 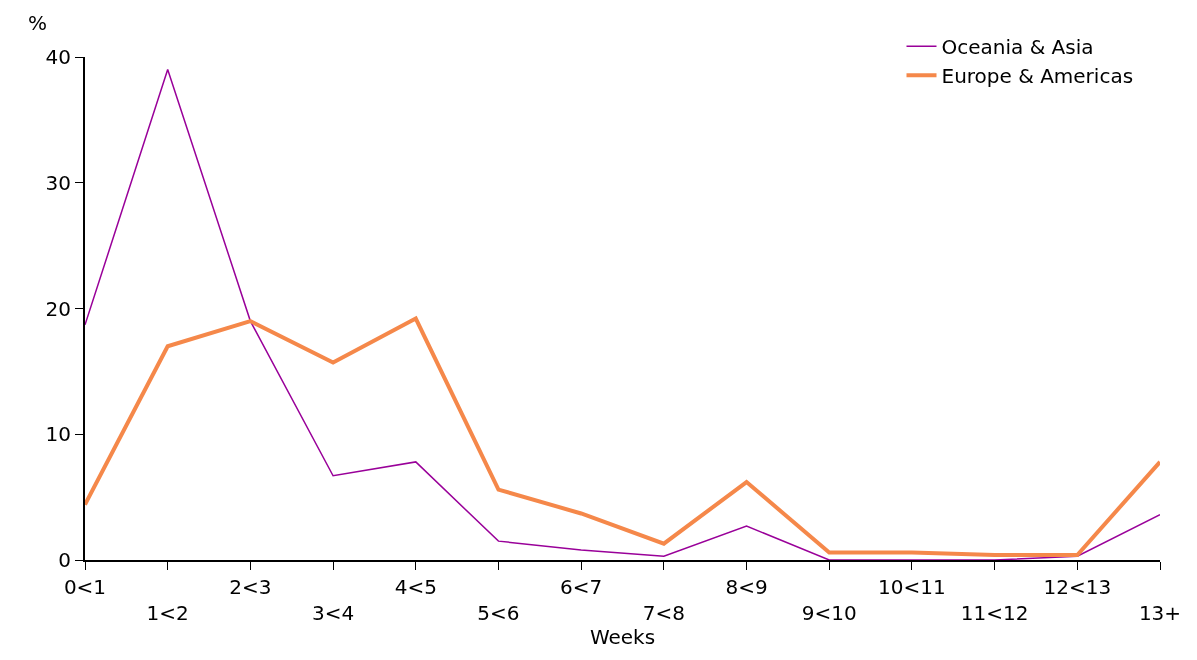 I want to click on x-tick-label: 12<13, so click(x=1077, y=587).